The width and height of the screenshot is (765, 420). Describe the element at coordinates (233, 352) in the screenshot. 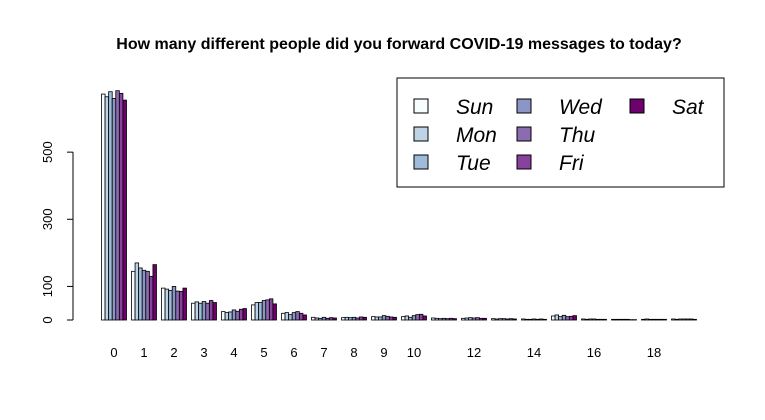

I see `x-tick-label: 4` at that location.